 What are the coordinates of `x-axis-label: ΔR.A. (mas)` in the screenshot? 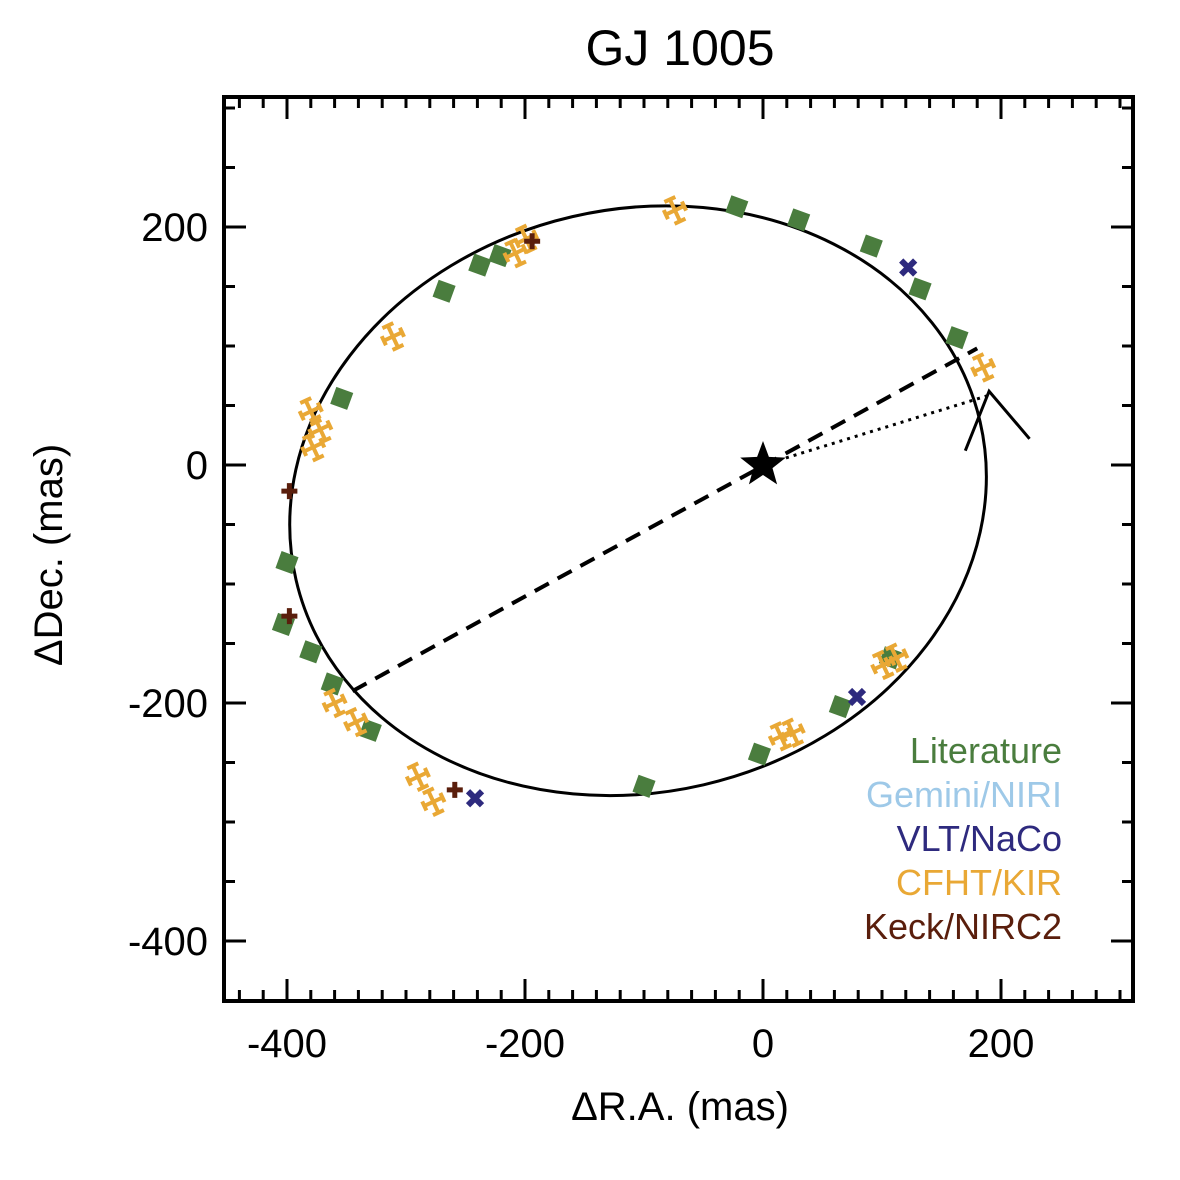 It's located at (680, 1107).